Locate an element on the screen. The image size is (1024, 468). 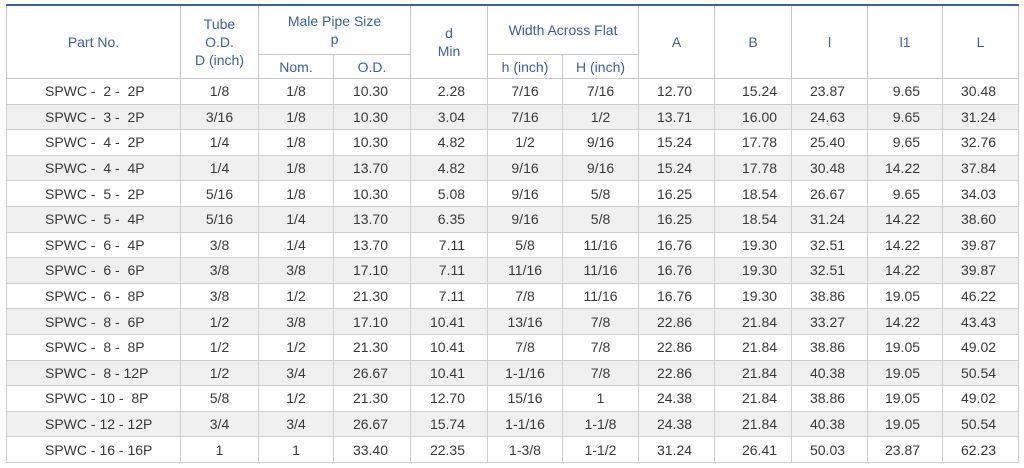
cell-H-inch: 9/16 is located at coordinates (601, 168).